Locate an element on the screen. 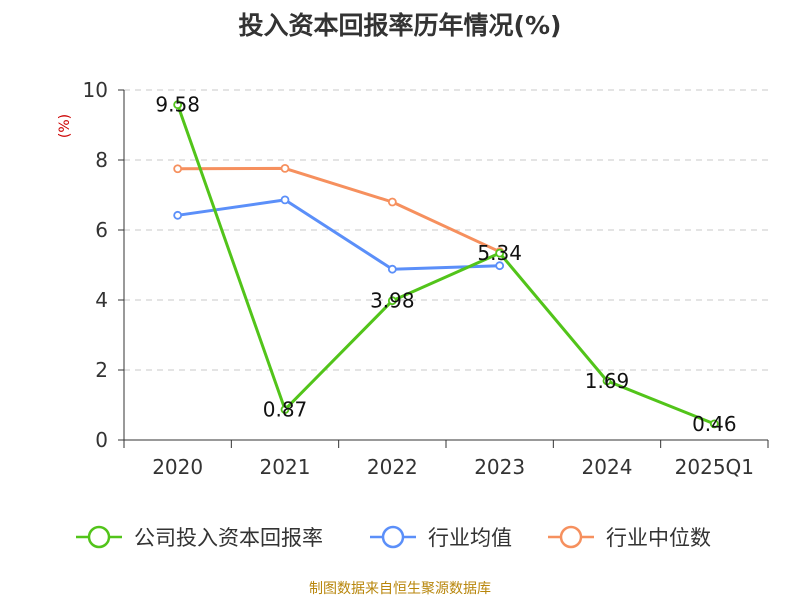 The width and height of the screenshot is (800, 600). data-label: 0.87 is located at coordinates (285, 410).